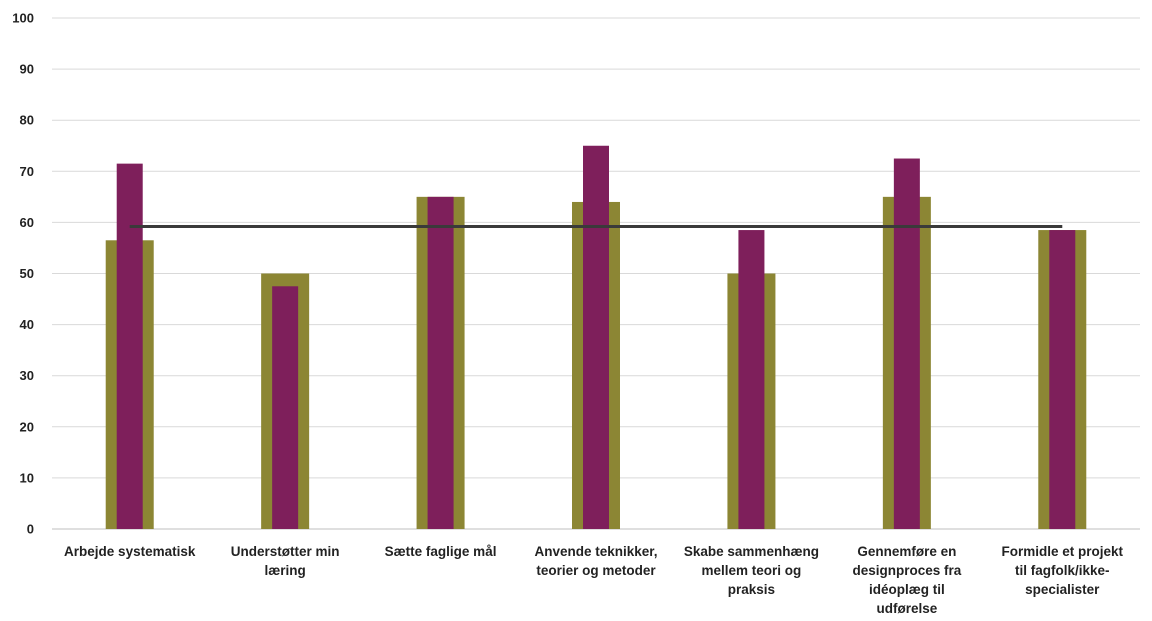 The image size is (1152, 621). What do you see at coordinates (27, 477) in the screenshot?
I see `y-tick-label-10: 10` at bounding box center [27, 477].